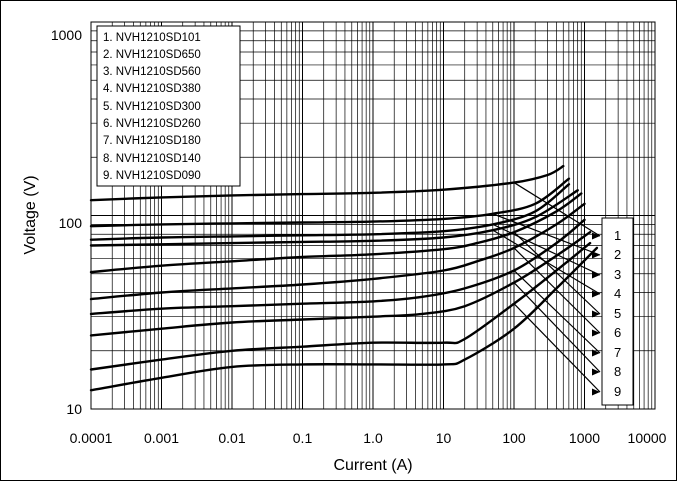  Describe the element at coordinates (617, 293) in the screenshot. I see `callout-label-4: 4` at that location.